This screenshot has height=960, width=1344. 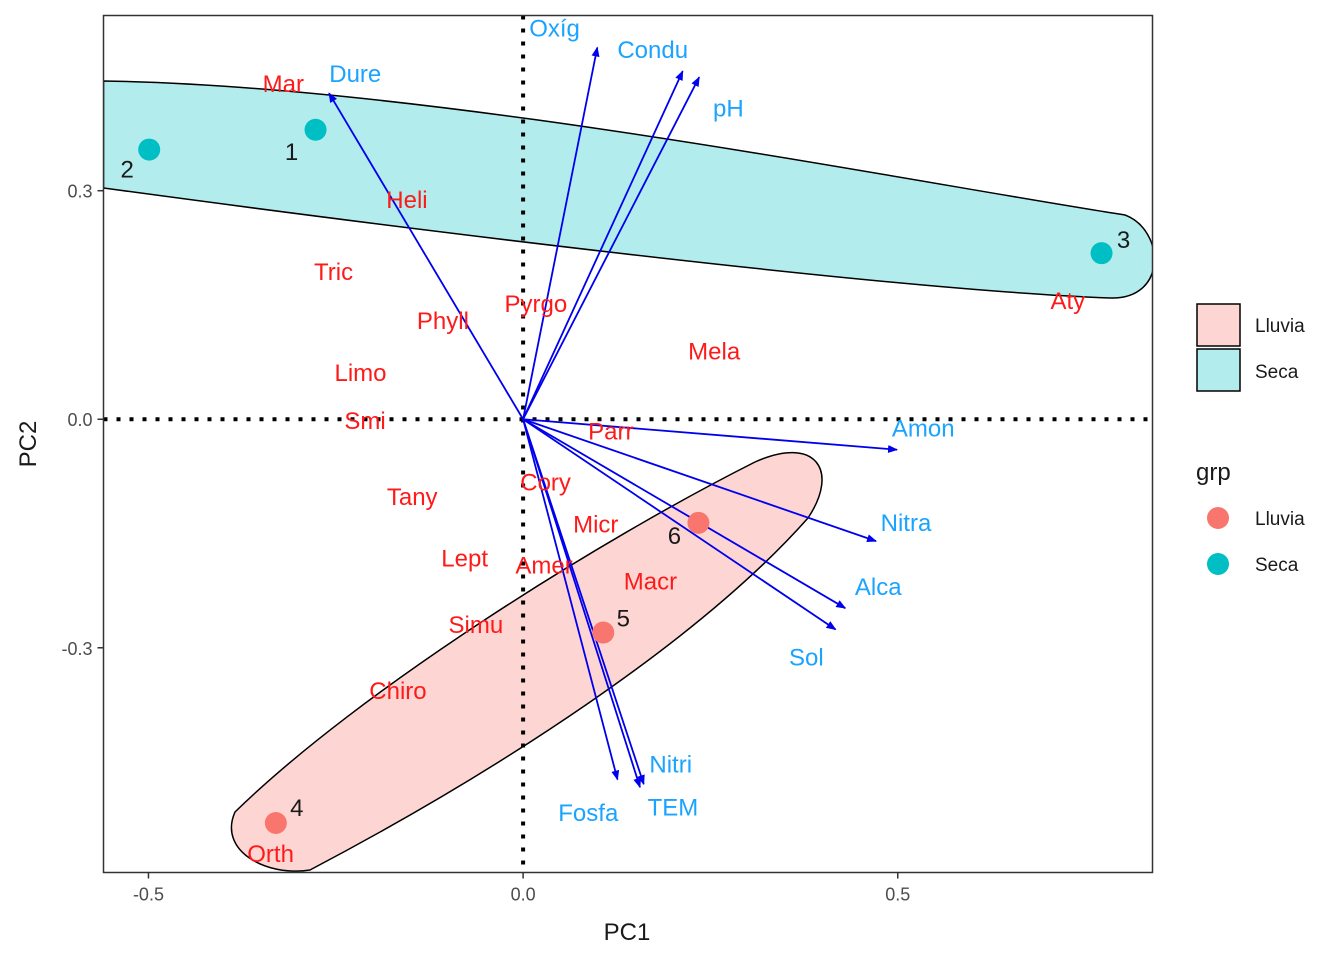 I want to click on y-tick-label: 0.3, so click(x=79, y=192).